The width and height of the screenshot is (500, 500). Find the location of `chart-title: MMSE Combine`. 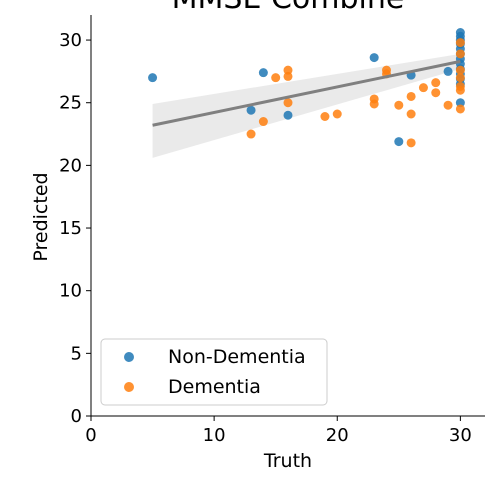

chart-title: MMSE Combine is located at coordinates (288, 8).